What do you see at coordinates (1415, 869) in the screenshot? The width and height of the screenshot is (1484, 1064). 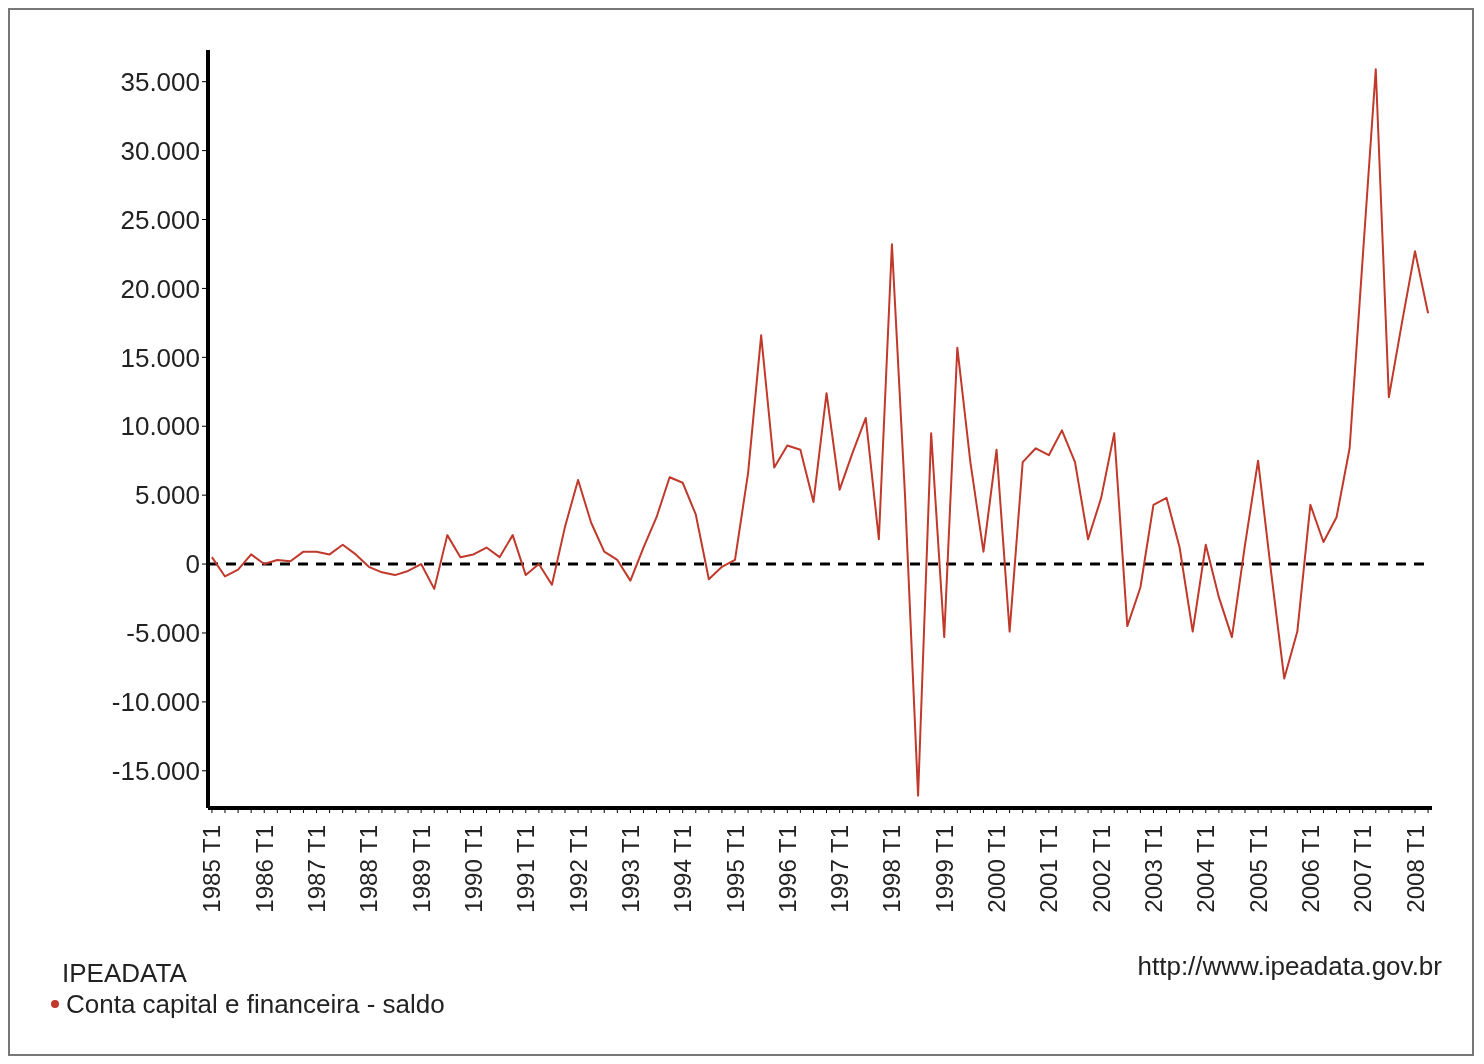 I see `x-tick-label: 2008 T1` at bounding box center [1415, 869].